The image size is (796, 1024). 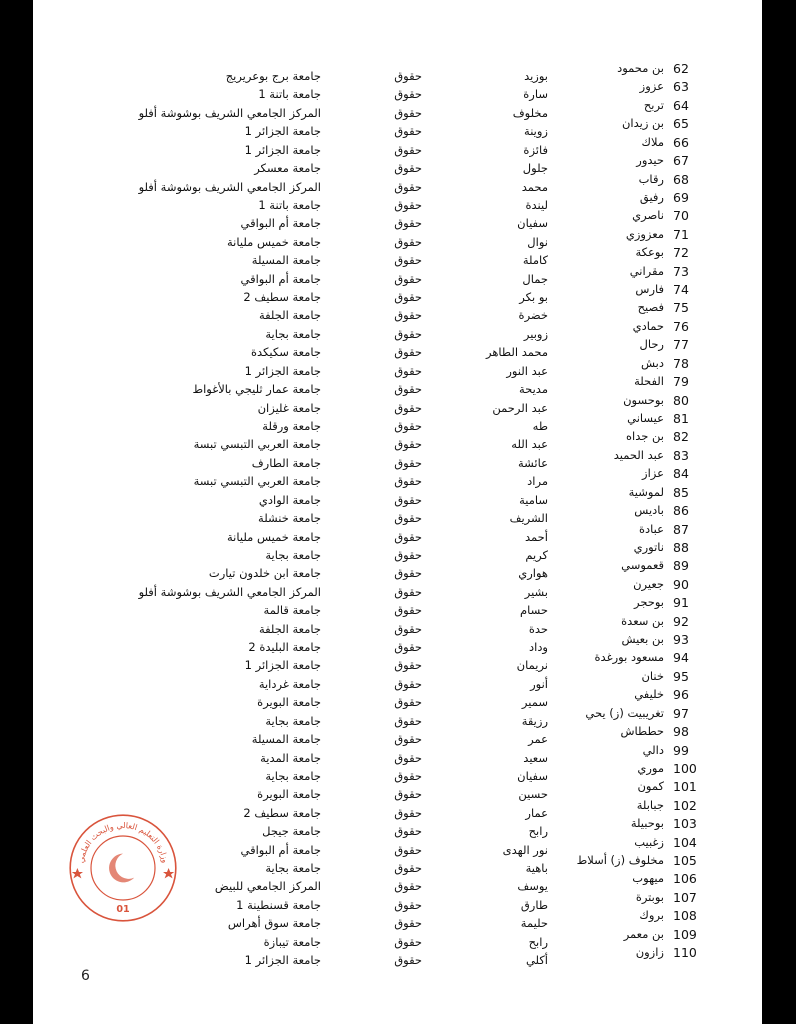 What do you see at coordinates (397, 350) in the screenshot?
I see `table-row: 77 رحال محمد الطاهر حقوق جامعة سكيكدة` at bounding box center [397, 350].